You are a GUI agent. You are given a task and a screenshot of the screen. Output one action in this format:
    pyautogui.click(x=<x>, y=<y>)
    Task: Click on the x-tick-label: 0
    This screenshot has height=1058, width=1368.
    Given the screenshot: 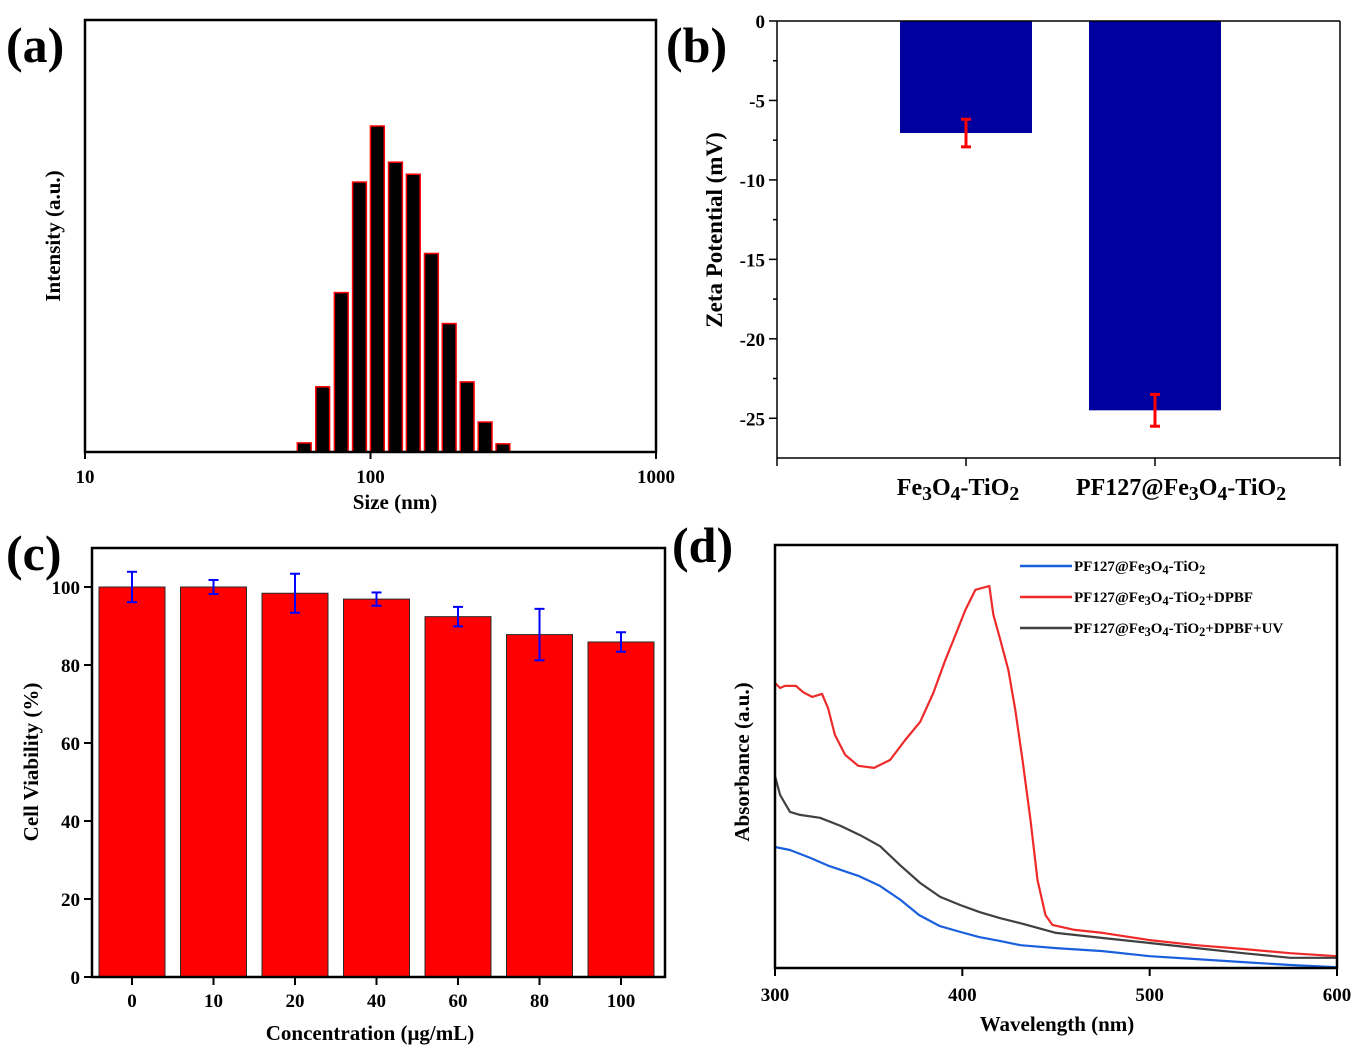 What is the action you would take?
    pyautogui.click(x=132, y=1001)
    